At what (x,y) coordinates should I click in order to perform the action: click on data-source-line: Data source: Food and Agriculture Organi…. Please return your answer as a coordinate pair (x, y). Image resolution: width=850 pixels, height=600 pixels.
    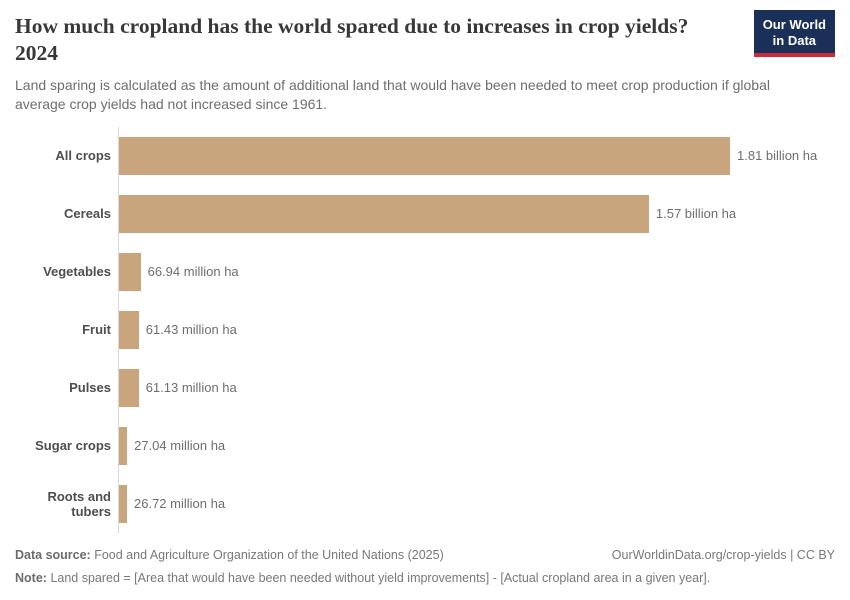
    Looking at the image, I should click on (229, 555).